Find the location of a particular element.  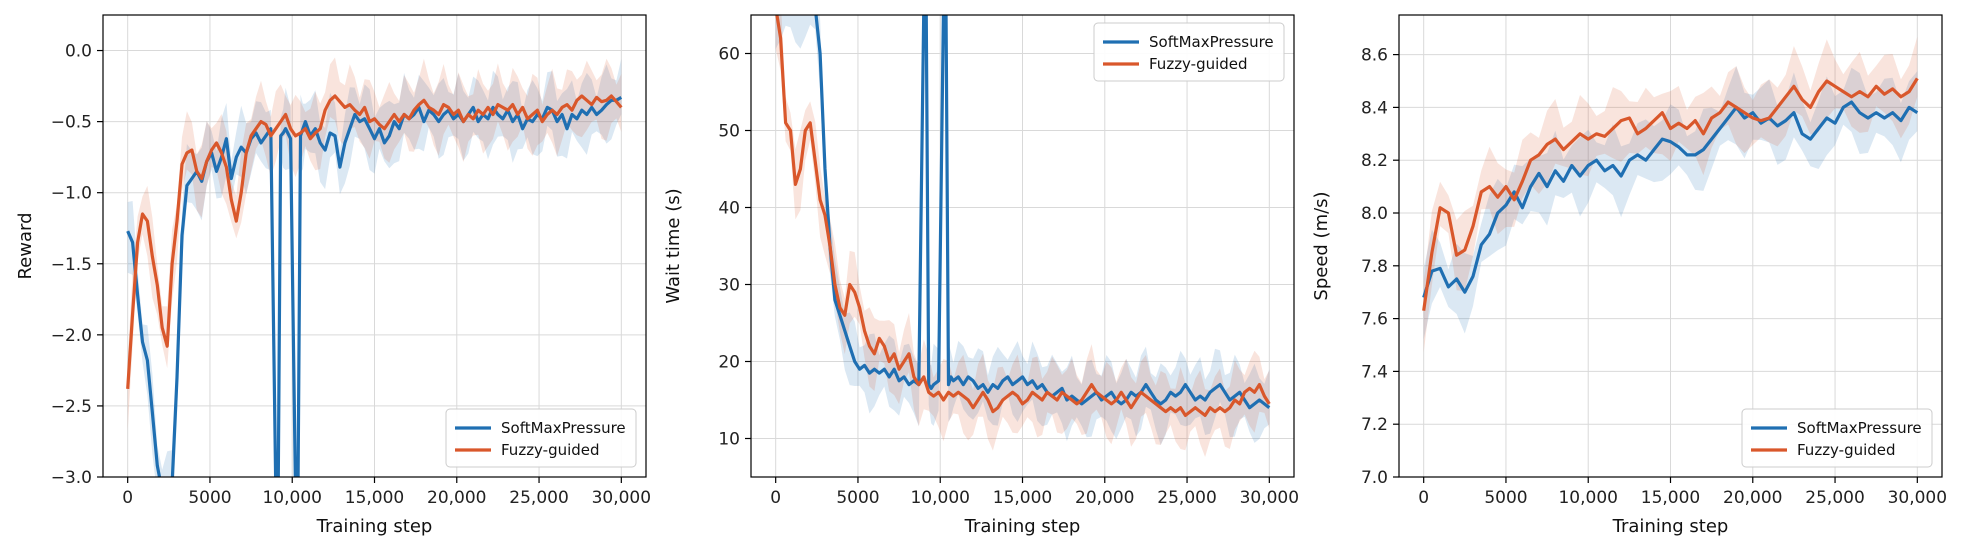

y-tick-label: 7.0 is located at coordinates (1374, 478).